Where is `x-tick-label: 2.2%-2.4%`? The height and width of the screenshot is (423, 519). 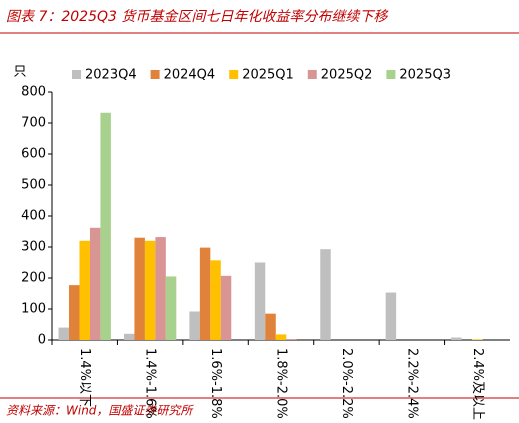
x-tick-label: 2.2%-2.4% is located at coordinates (411, 383).